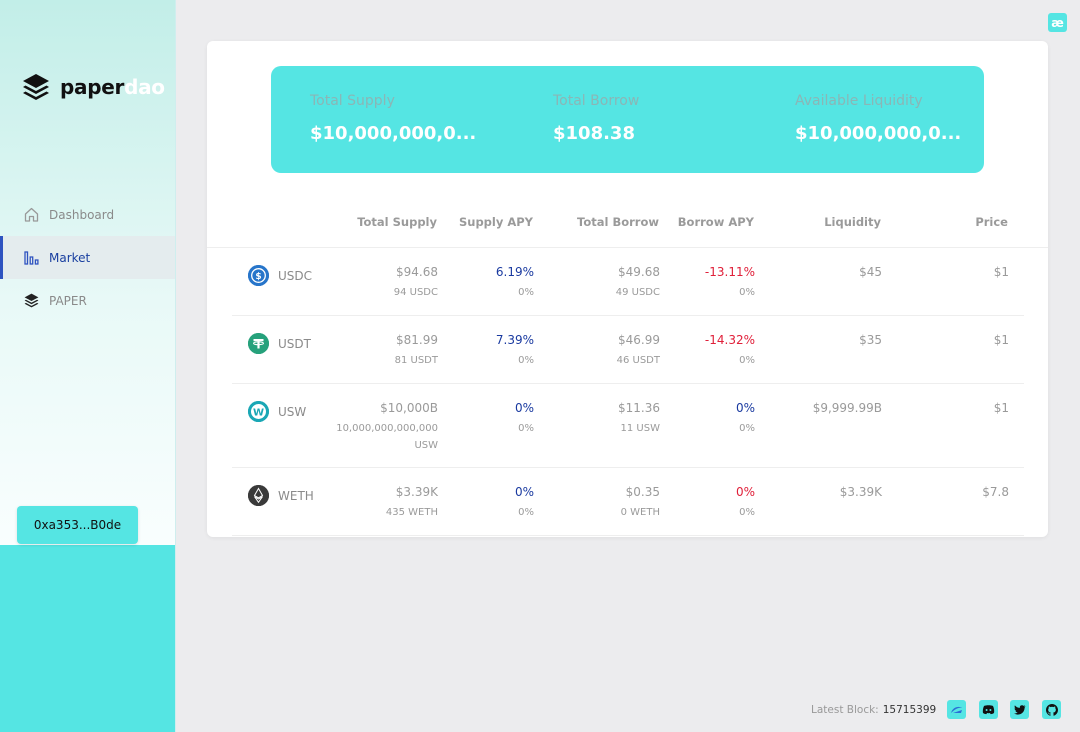  I want to click on total-borrow-value: $49.68, so click(639, 272).